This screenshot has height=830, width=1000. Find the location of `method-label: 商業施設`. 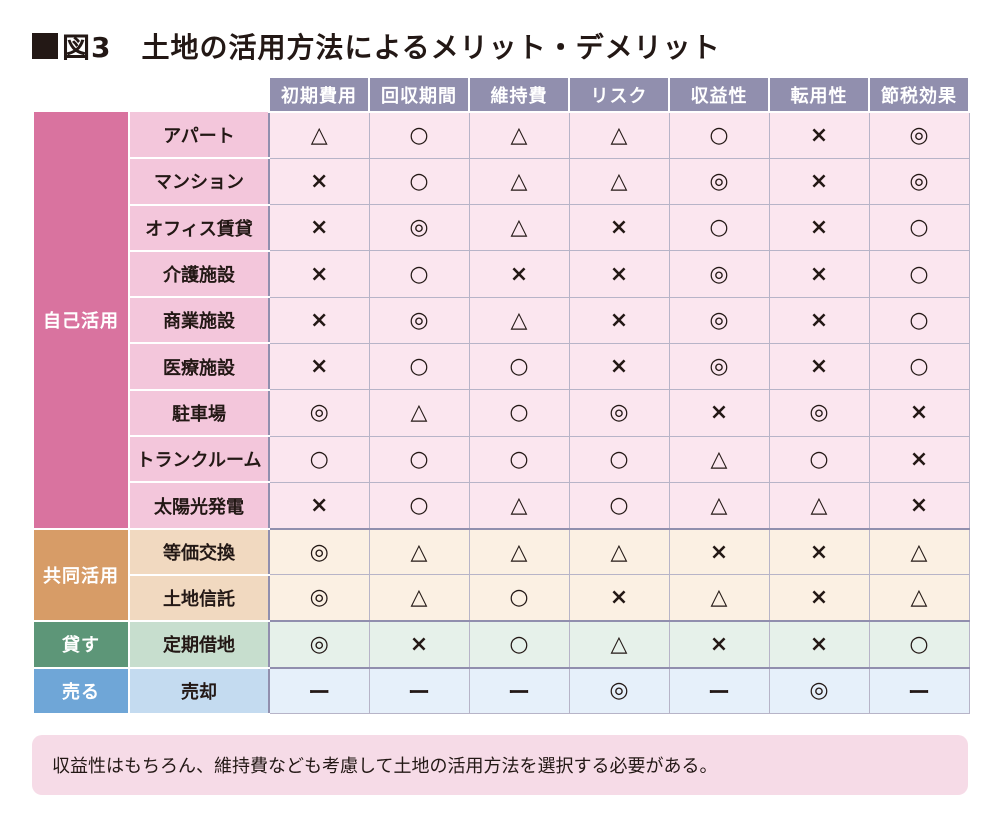

method-label: 商業施設 is located at coordinates (199, 321).